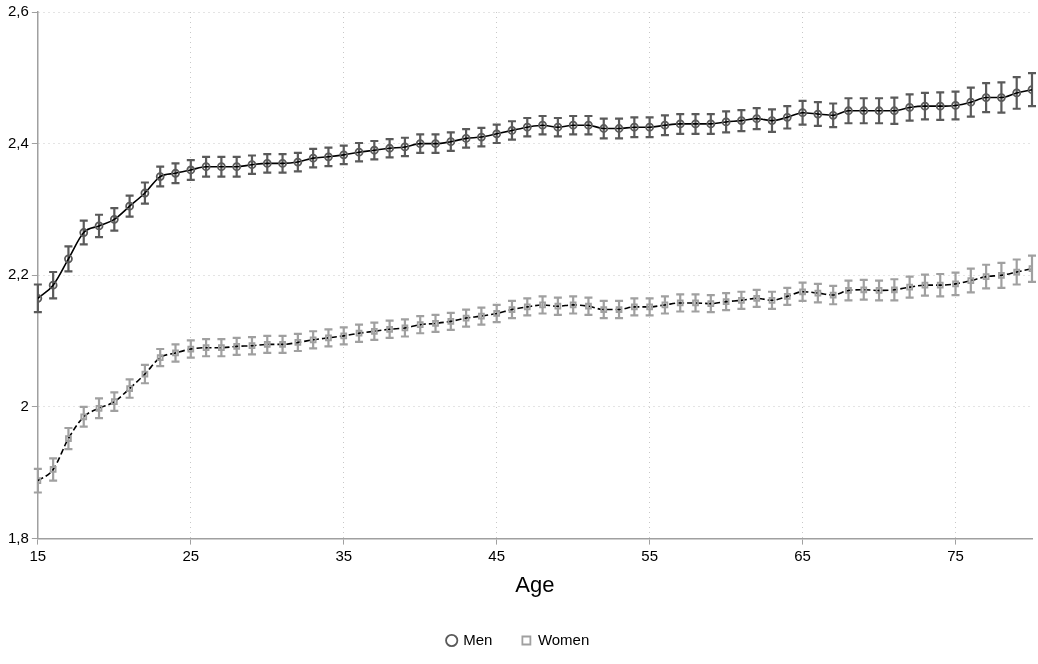 This screenshot has width=1038, height=664. Describe the element at coordinates (649, 555) in the screenshot. I see `x-tick-label: 55` at that location.